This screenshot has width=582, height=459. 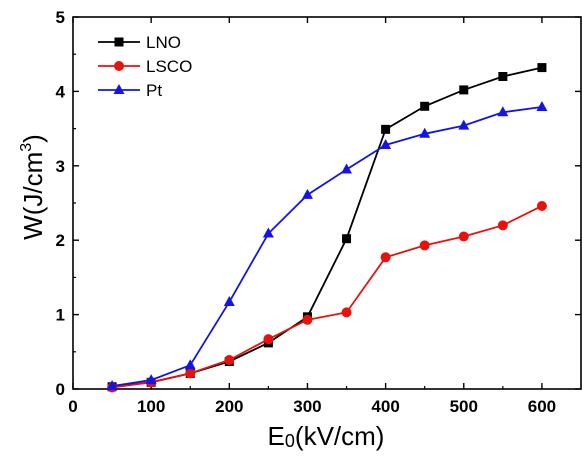 I want to click on x-tick-label: 400, so click(x=385, y=406).